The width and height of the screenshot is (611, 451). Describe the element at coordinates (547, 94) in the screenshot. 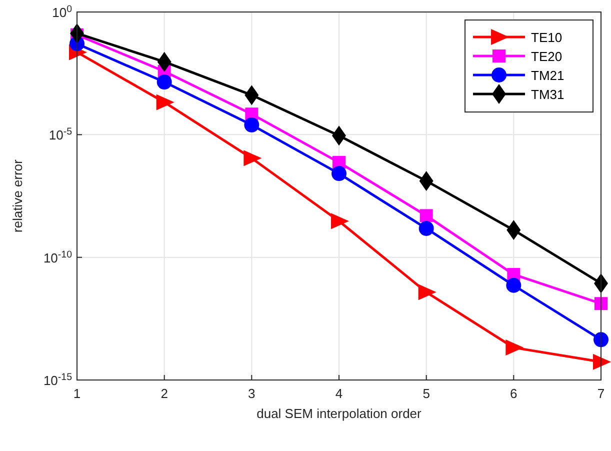

I see `legend-label: TM31` at that location.